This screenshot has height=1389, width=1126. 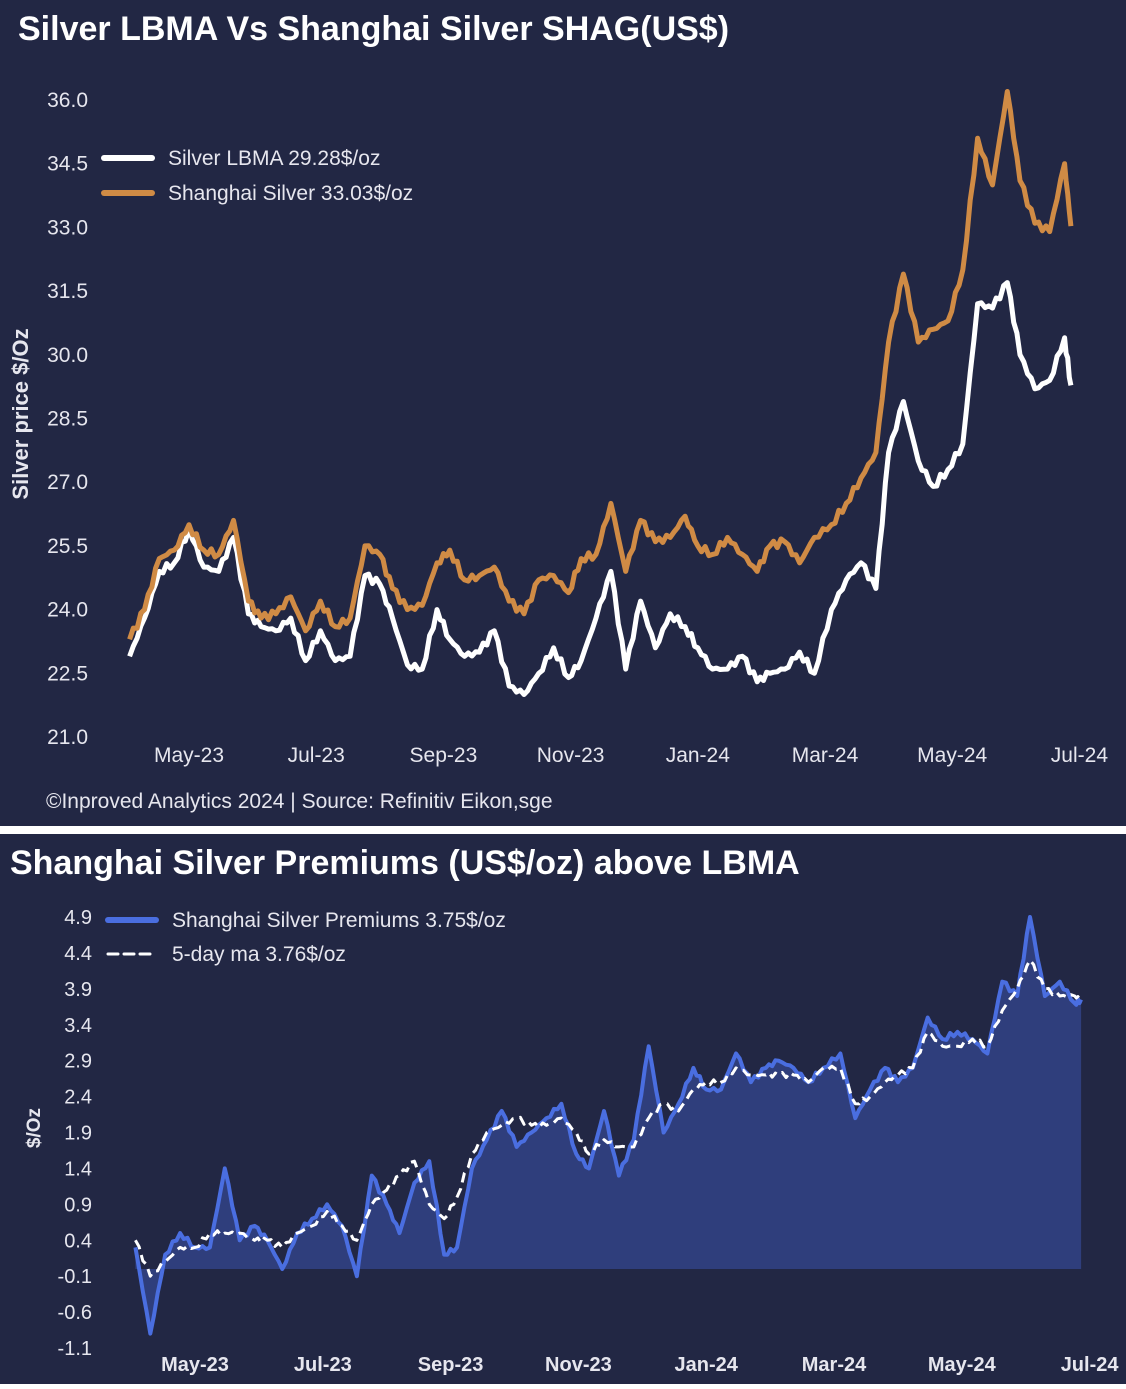 What do you see at coordinates (75, 1277) in the screenshot?
I see `y-tick-label: -0.1` at bounding box center [75, 1277].